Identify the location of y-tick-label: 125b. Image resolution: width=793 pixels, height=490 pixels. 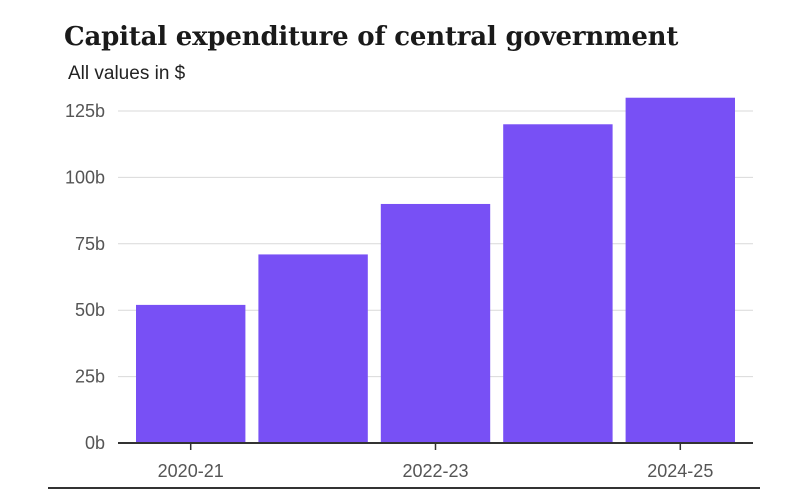
(85, 111).